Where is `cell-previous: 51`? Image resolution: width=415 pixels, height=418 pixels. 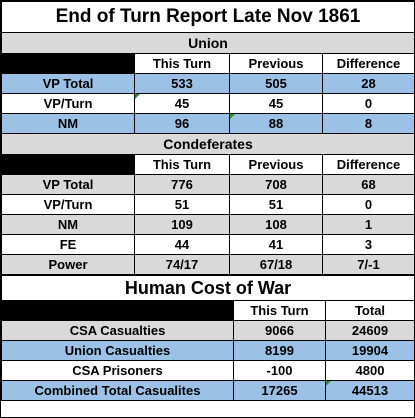
cell-previous: 51 is located at coordinates (276, 204).